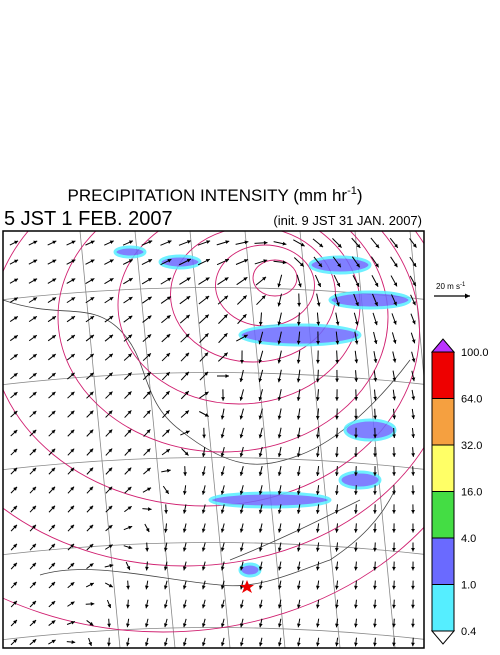 This screenshot has width=500, height=655. What do you see at coordinates (448, 286) in the screenshot?
I see `vector-scale-text: 20 m s` at bounding box center [448, 286].